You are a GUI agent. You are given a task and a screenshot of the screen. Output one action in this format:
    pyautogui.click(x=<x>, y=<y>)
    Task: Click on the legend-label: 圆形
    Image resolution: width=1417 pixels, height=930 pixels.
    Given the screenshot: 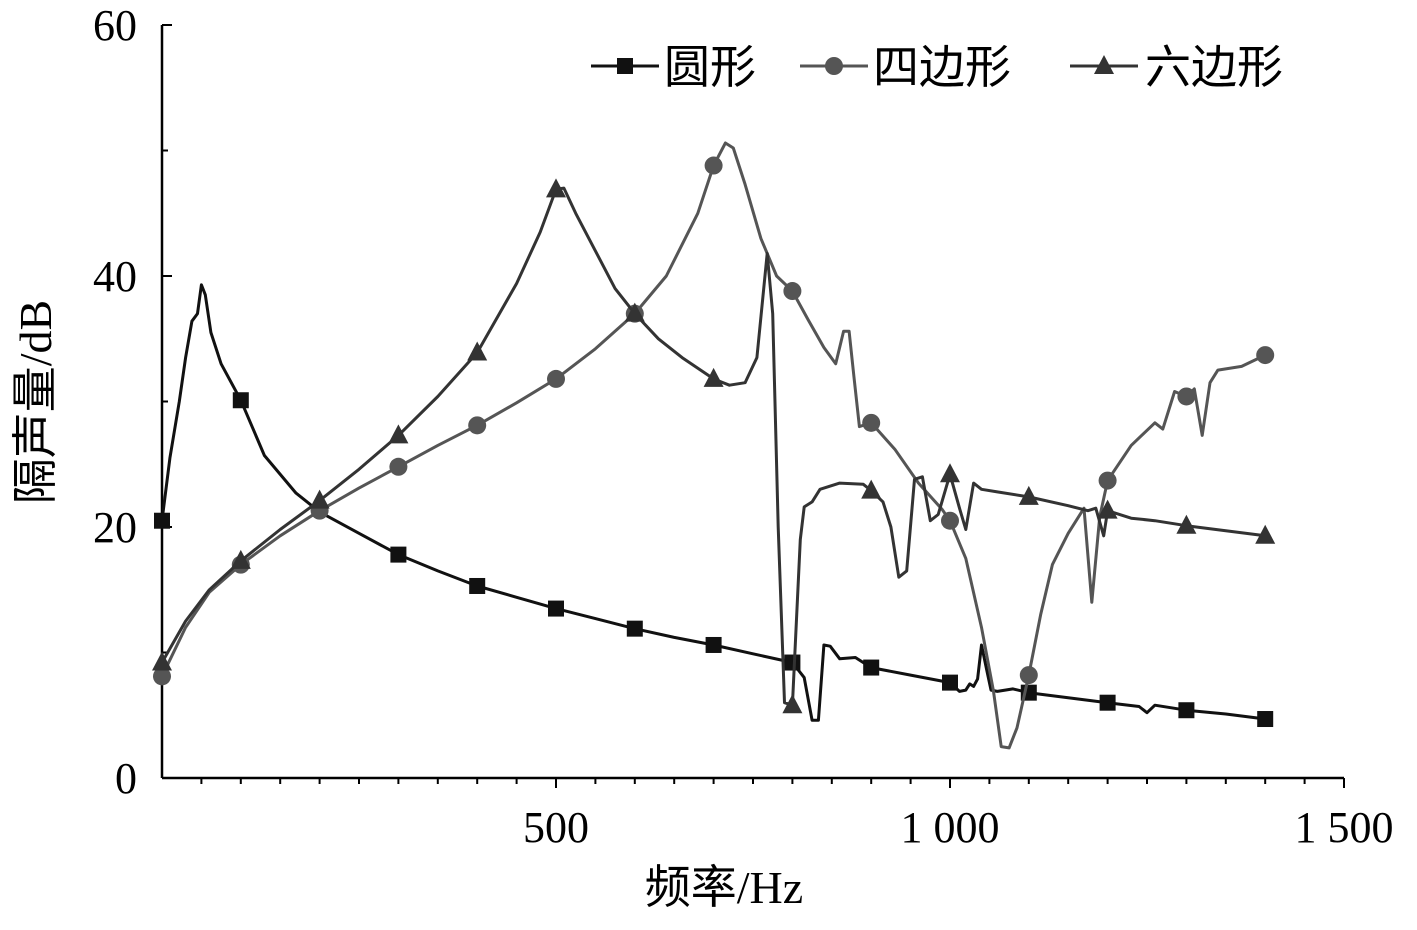 What is the action you would take?
    pyautogui.click(x=710, y=67)
    